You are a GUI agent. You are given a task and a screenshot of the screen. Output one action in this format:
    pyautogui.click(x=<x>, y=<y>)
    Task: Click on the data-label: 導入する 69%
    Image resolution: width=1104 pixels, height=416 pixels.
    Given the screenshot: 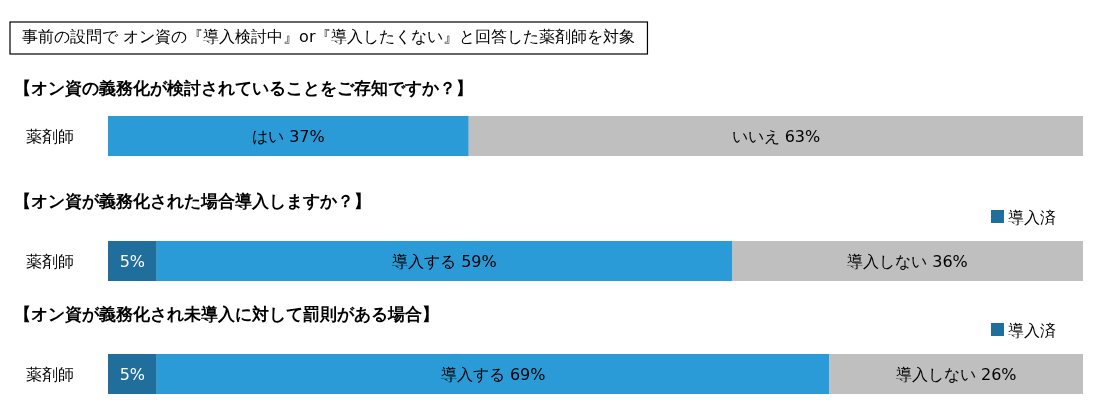 What is the action you would take?
    pyautogui.click(x=493, y=374)
    